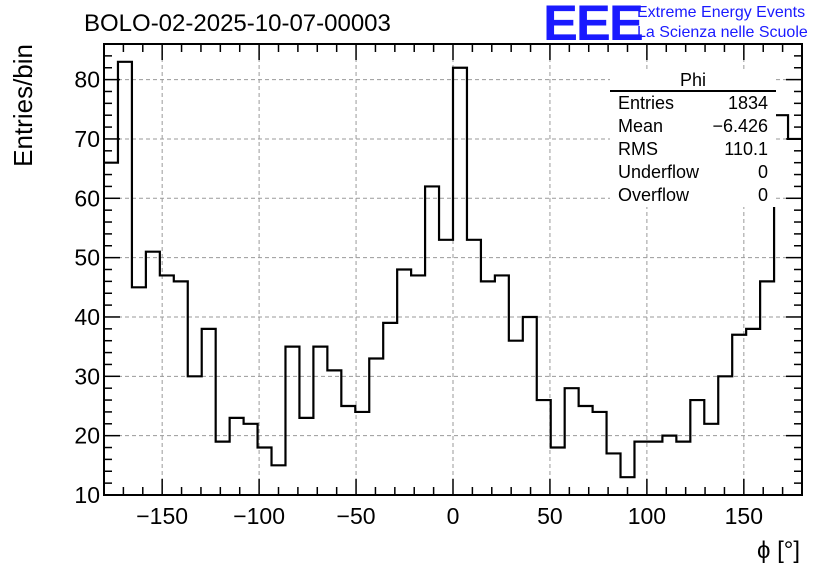  I want to click on stats-value: 1834, so click(747, 103).